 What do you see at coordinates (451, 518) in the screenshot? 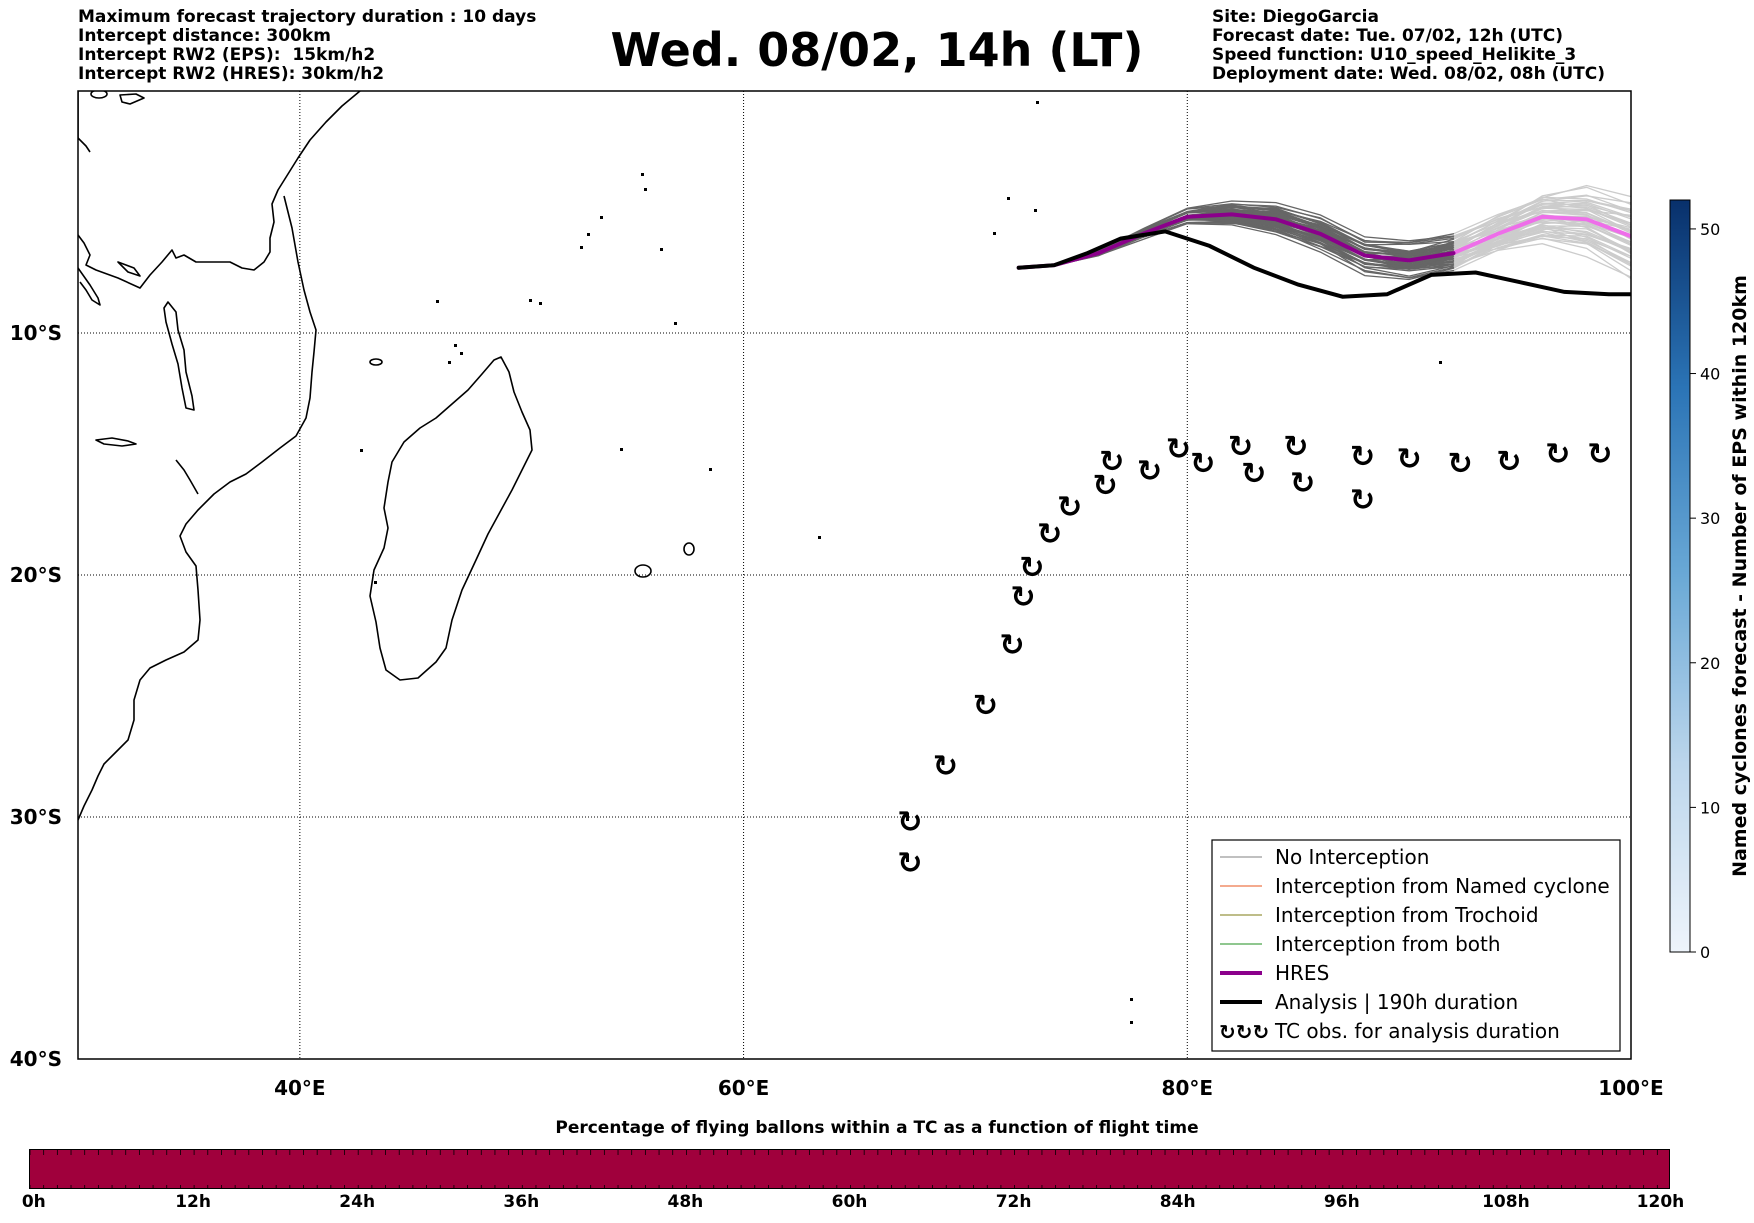
I see `madagascar-coastline` at bounding box center [451, 518].